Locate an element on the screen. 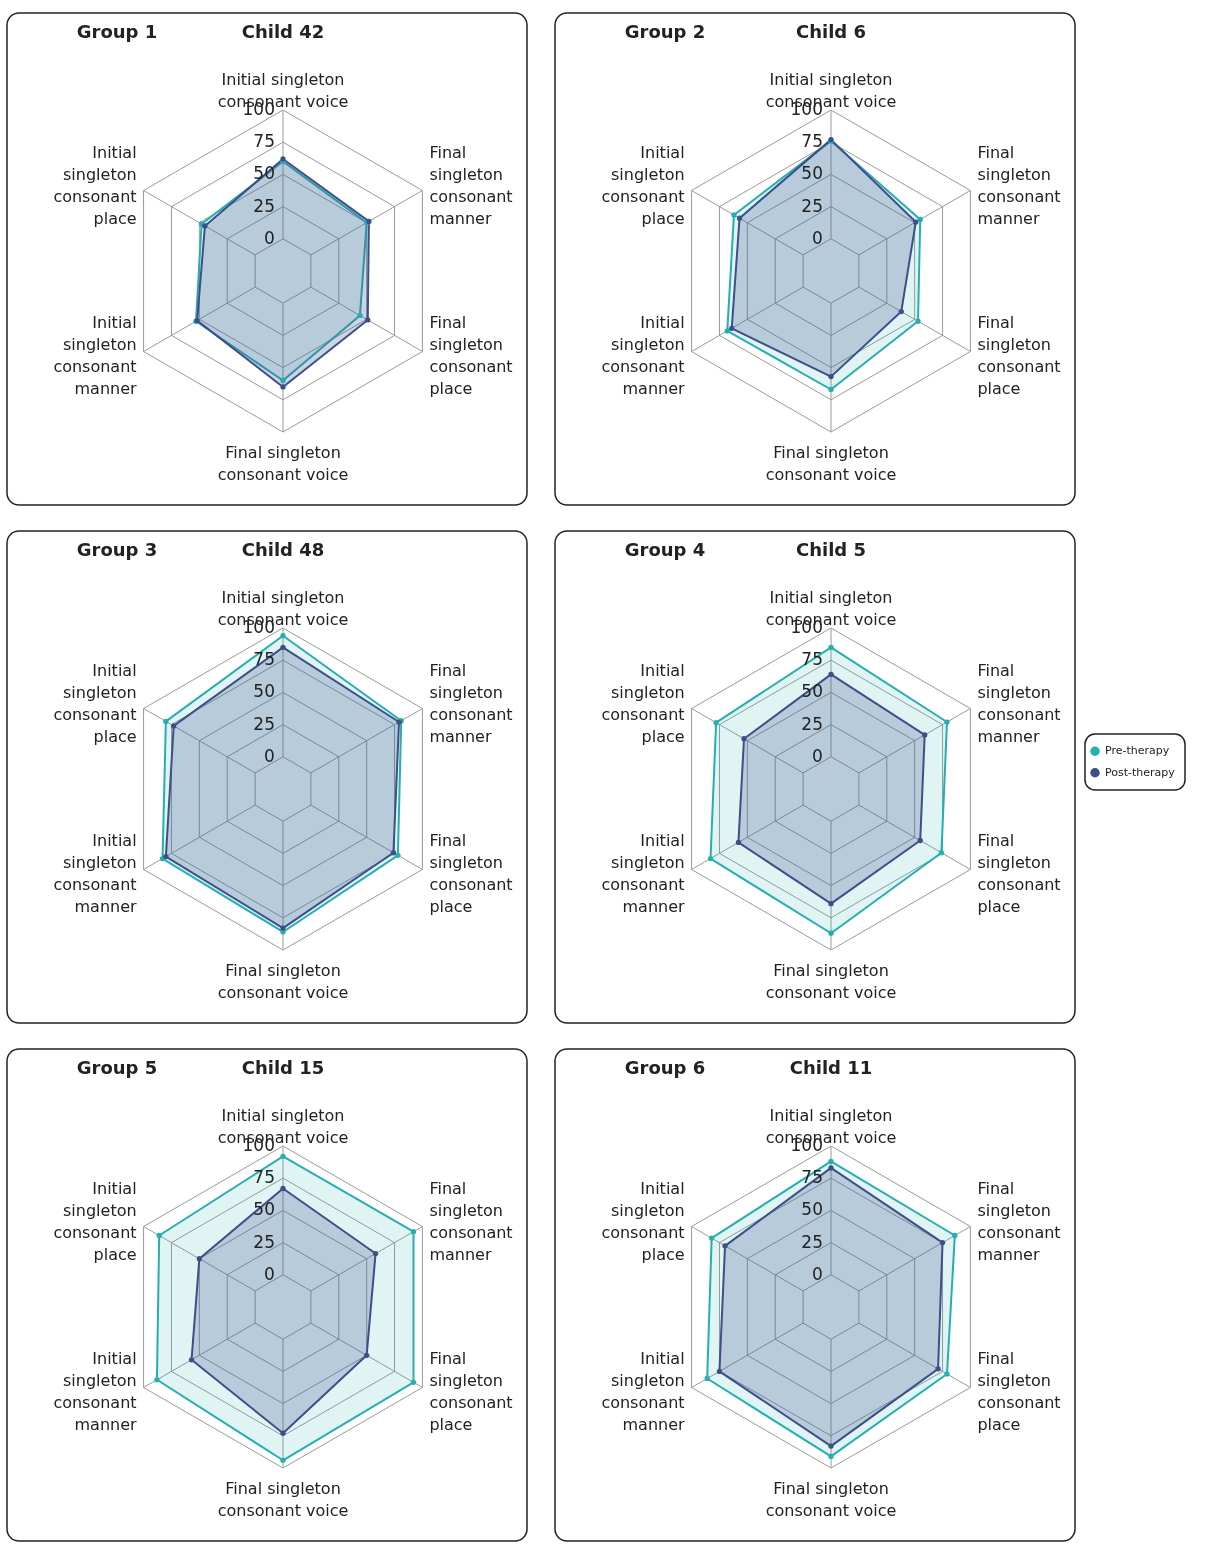 The width and height of the screenshot is (1208, 1560). chart-title: Group 5 is located at coordinates (117, 1067).